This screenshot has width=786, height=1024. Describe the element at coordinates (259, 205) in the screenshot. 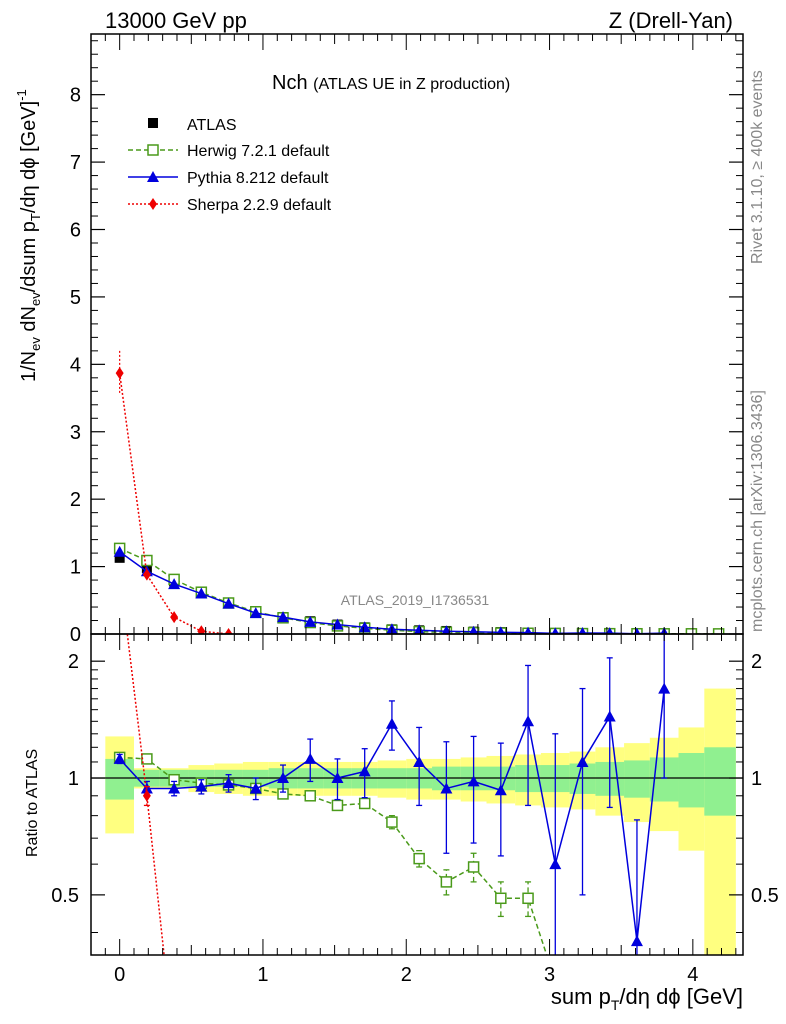

I see `legend-label-sherpa: Sherpa 2.2.9 default` at that location.